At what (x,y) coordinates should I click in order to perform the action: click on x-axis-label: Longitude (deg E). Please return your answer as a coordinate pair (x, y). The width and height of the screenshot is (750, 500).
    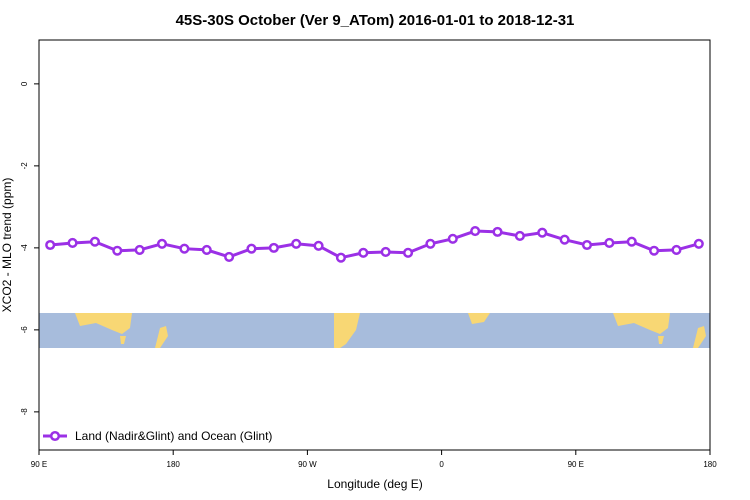
    Looking at the image, I should click on (374, 484).